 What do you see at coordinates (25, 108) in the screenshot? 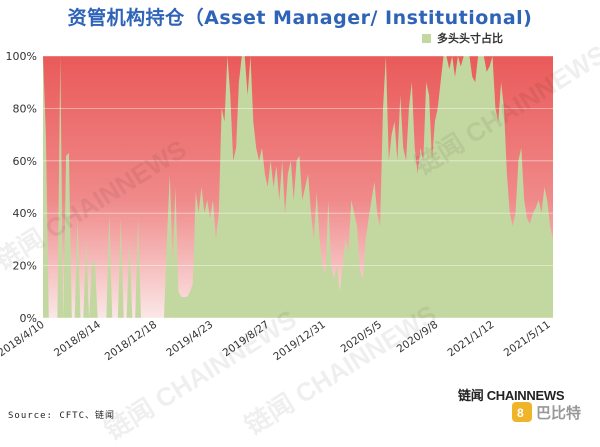
I see `y-tick-label: 80%` at bounding box center [25, 108].